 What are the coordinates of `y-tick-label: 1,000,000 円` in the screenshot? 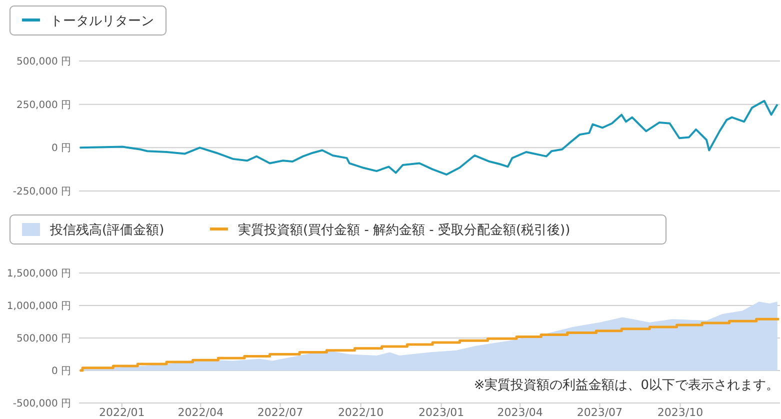 It's located at (38, 306).